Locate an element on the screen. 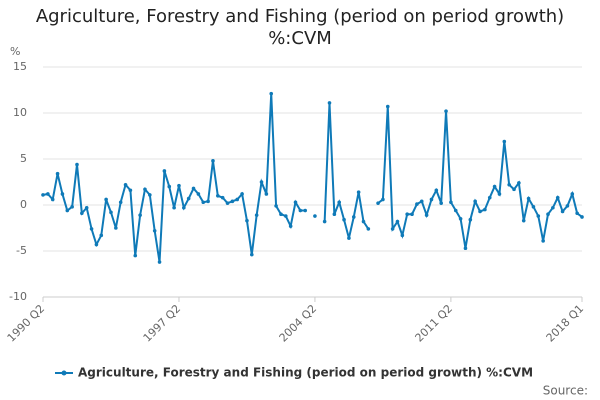 Image resolution: width=600 pixels, height=400 pixels. y-tick-label: -10 is located at coordinates (18, 296).